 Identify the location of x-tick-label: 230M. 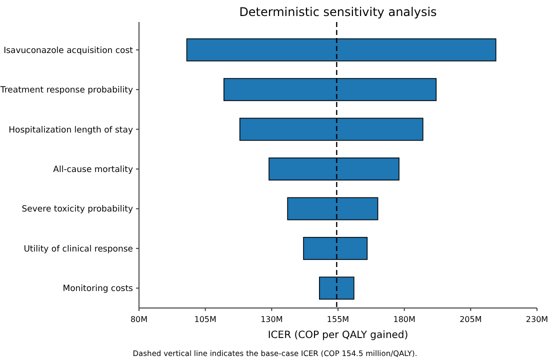
(537, 319).